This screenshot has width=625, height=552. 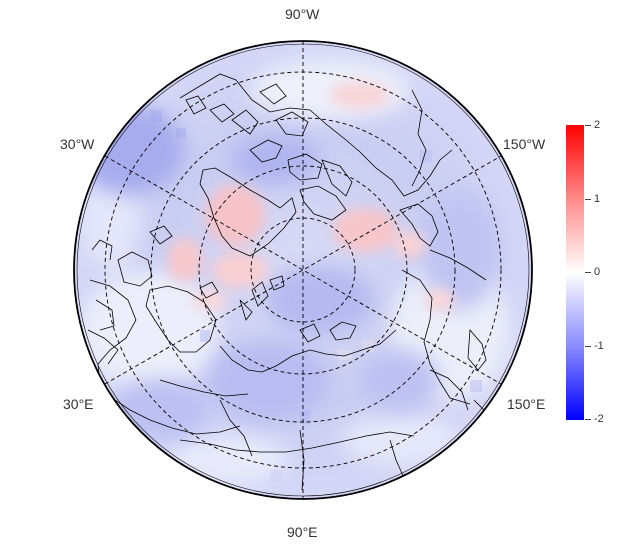 I want to click on longitude-label-top: 90°W, so click(x=302, y=14).